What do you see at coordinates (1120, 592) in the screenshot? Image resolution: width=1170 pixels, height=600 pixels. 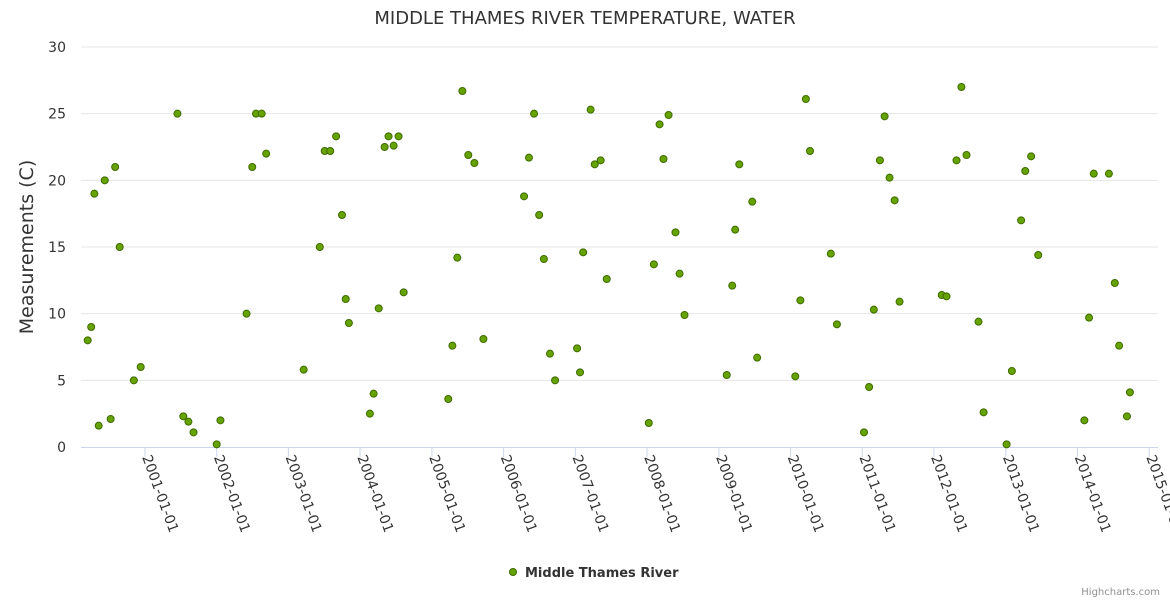 I see `chart-credit: Highcharts.com` at bounding box center [1120, 592].